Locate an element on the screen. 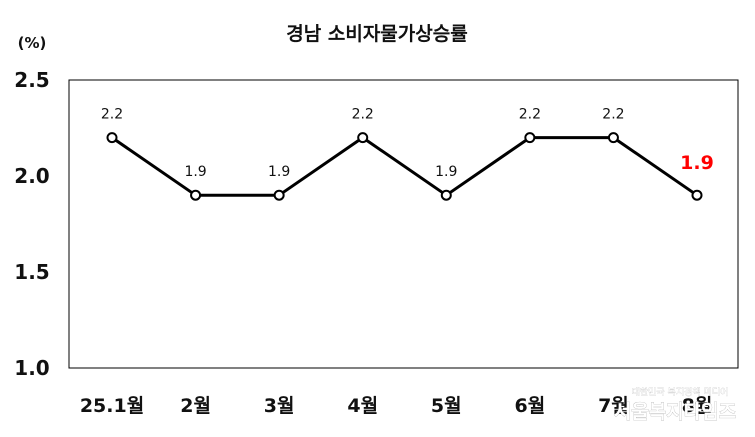 Image resolution: width=755 pixels, height=437 pixels. y-tick-label: 2.0 is located at coordinates (31, 176).